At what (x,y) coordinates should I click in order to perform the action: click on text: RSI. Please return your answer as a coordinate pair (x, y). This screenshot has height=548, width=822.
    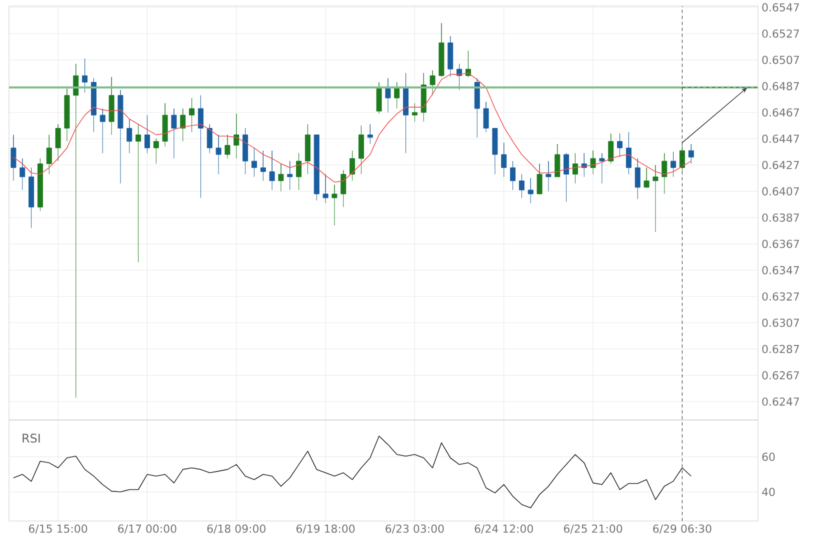
    Looking at the image, I should click on (31, 438).